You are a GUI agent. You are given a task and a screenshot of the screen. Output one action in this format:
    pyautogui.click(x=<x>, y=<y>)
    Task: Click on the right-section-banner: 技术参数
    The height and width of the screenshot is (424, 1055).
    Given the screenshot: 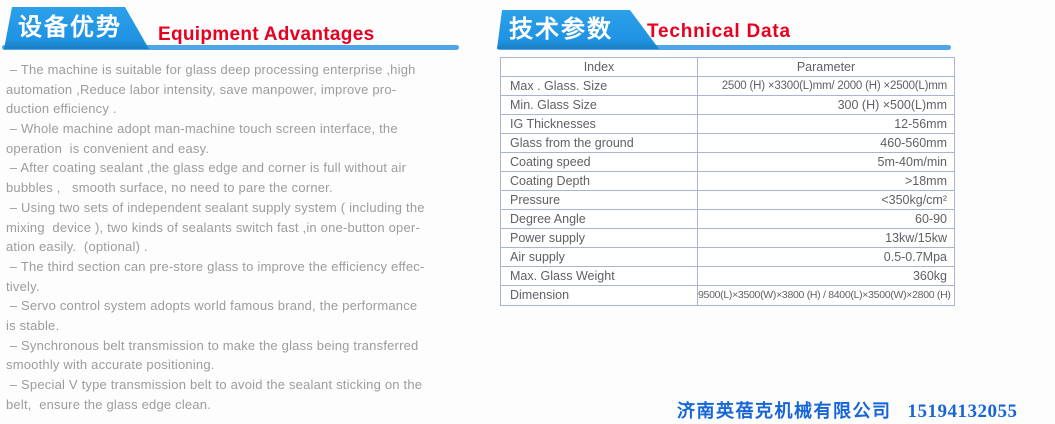 What is the action you would take?
    pyautogui.click(x=578, y=29)
    